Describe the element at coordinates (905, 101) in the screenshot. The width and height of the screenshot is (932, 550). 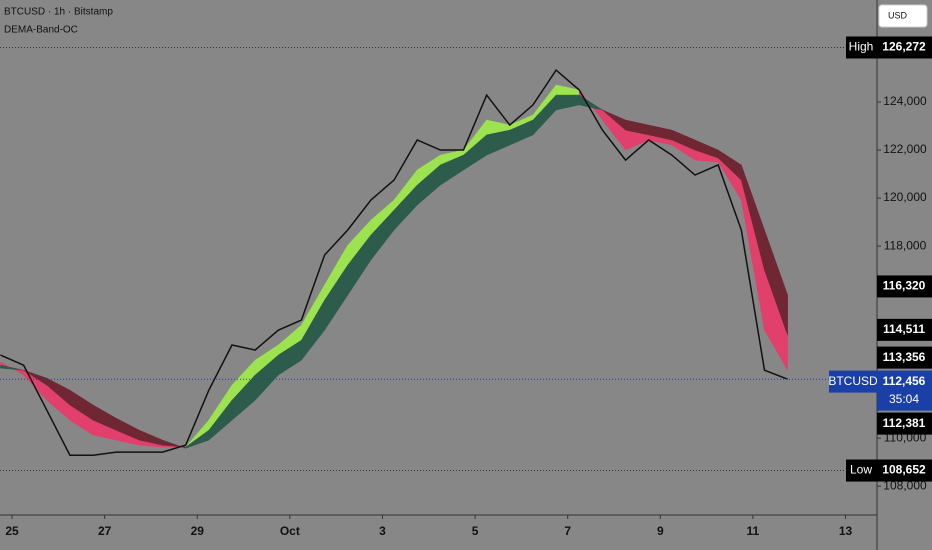
I see `y-tick-label: 124,000` at that location.